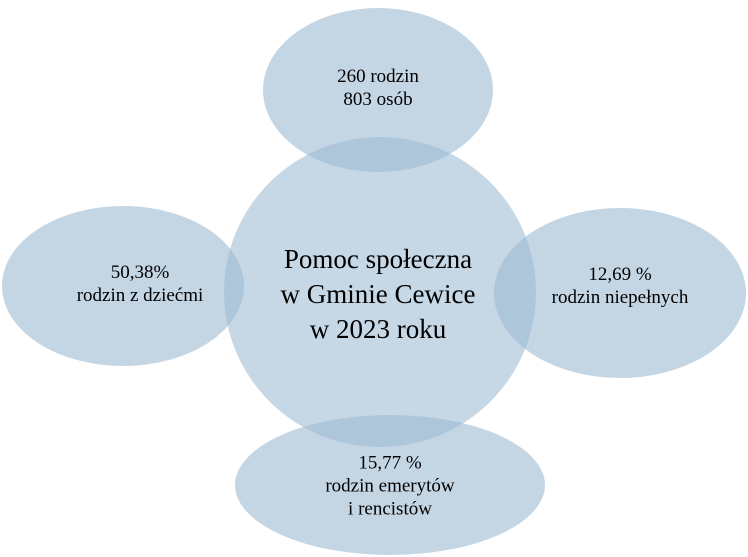  What do you see at coordinates (140, 272) in the screenshot?
I see `node-label: 50,38%` at bounding box center [140, 272].